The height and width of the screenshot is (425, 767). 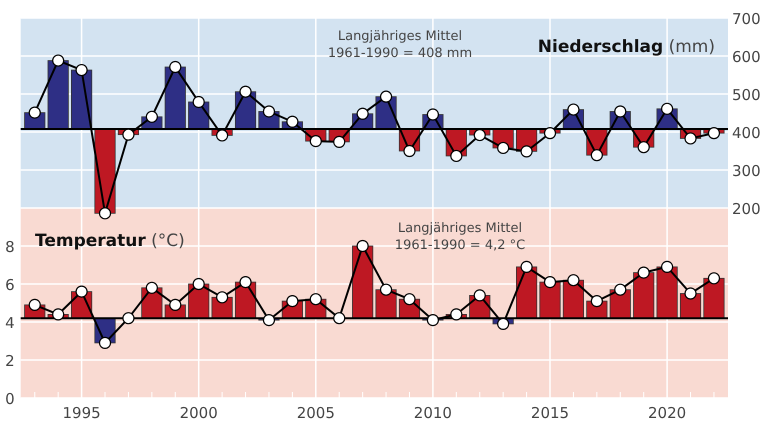 I want to click on y-tick-label: 6, so click(x=10, y=285).